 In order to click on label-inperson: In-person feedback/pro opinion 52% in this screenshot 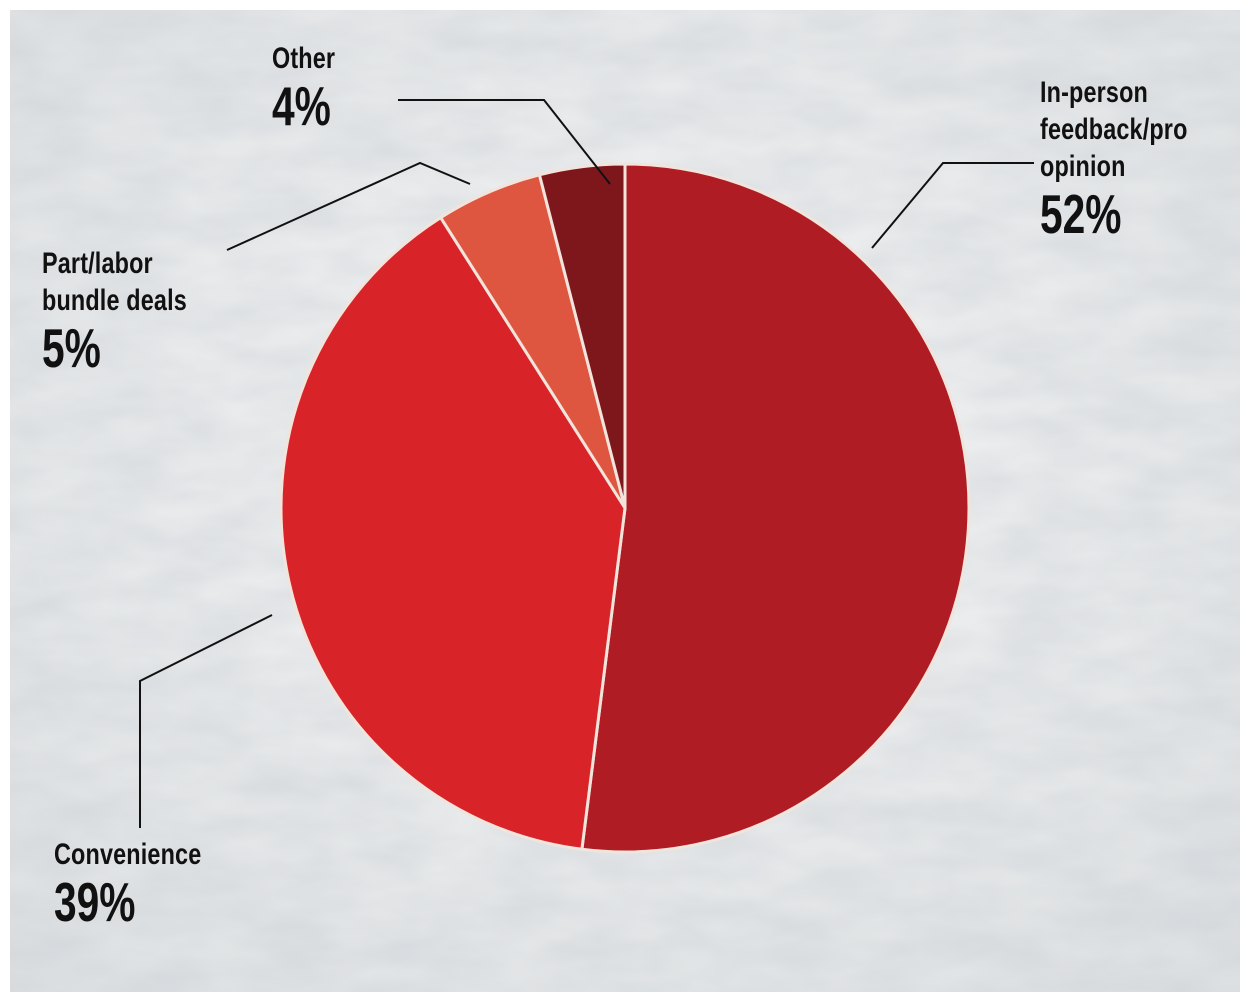, I will do `click(1134, 158)`.